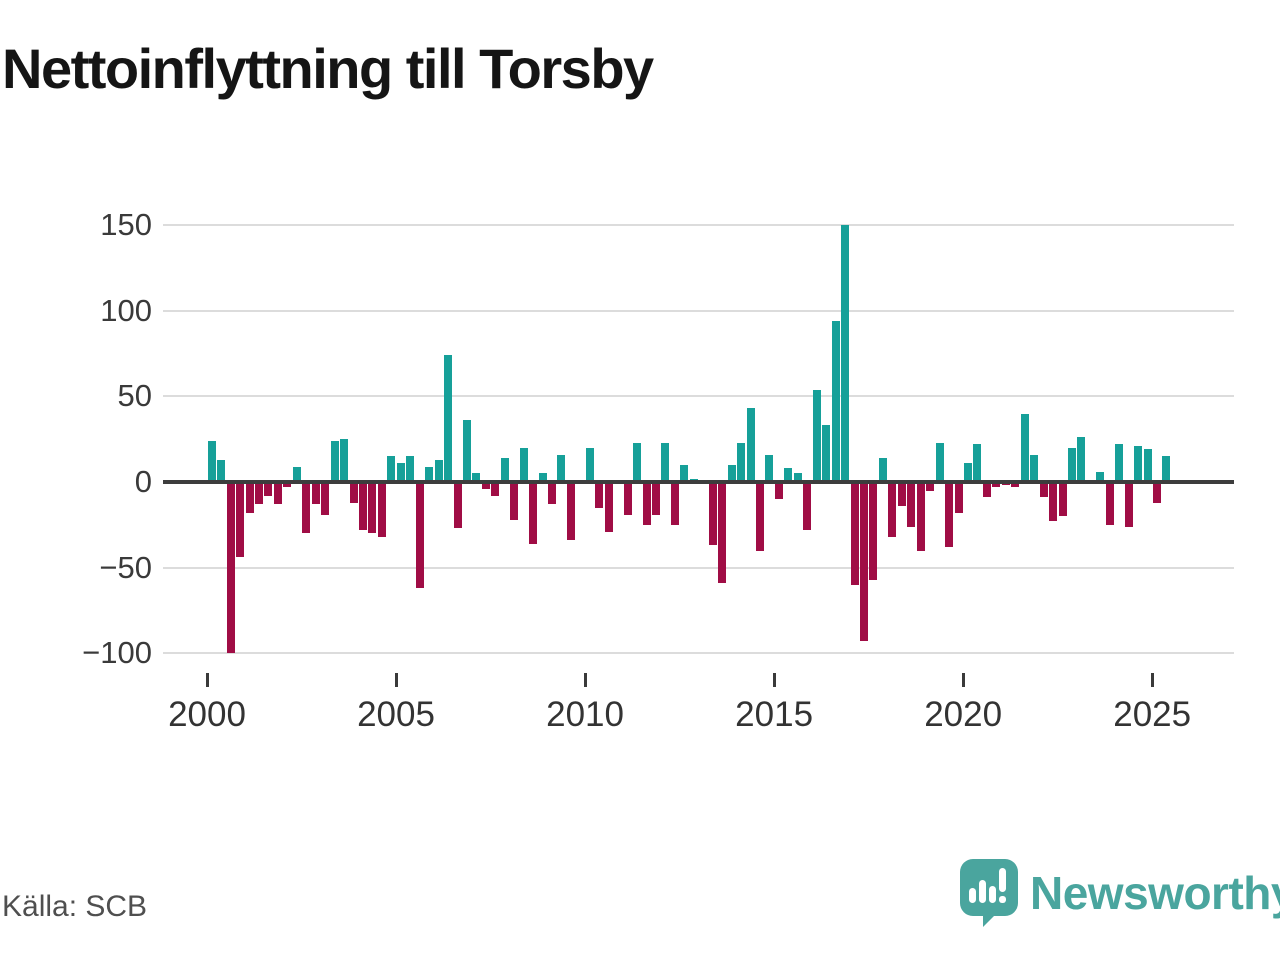  Describe the element at coordinates (126, 310) in the screenshot. I see `y-tick-label: 100` at that location.